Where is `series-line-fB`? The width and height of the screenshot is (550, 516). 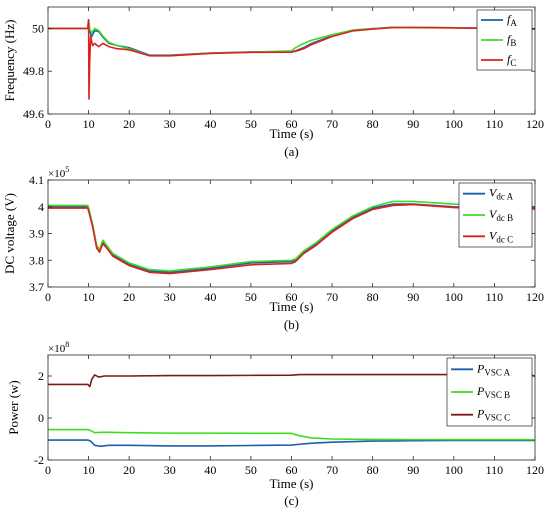 series-line-fB is located at coordinates (291, 39).